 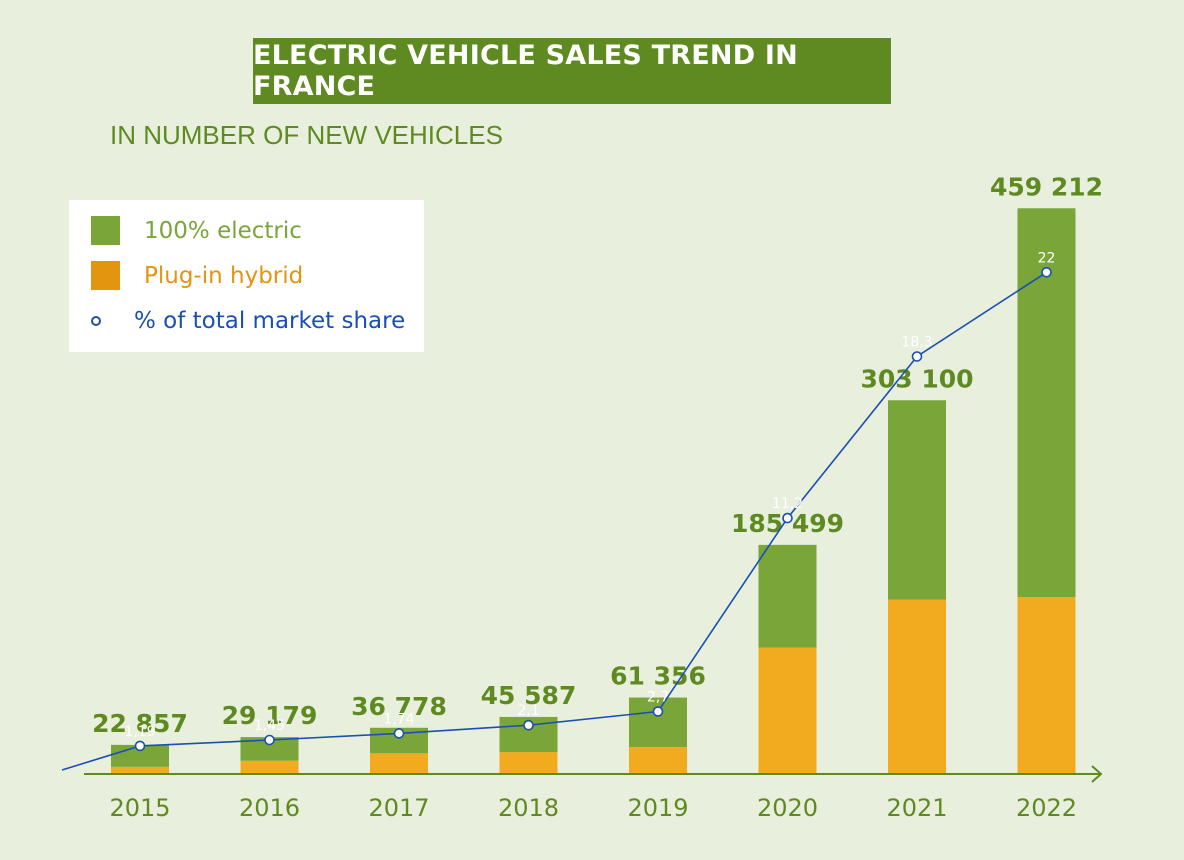 What do you see at coordinates (270, 321) in the screenshot?
I see `legend-label-share: % of total market share` at bounding box center [270, 321].